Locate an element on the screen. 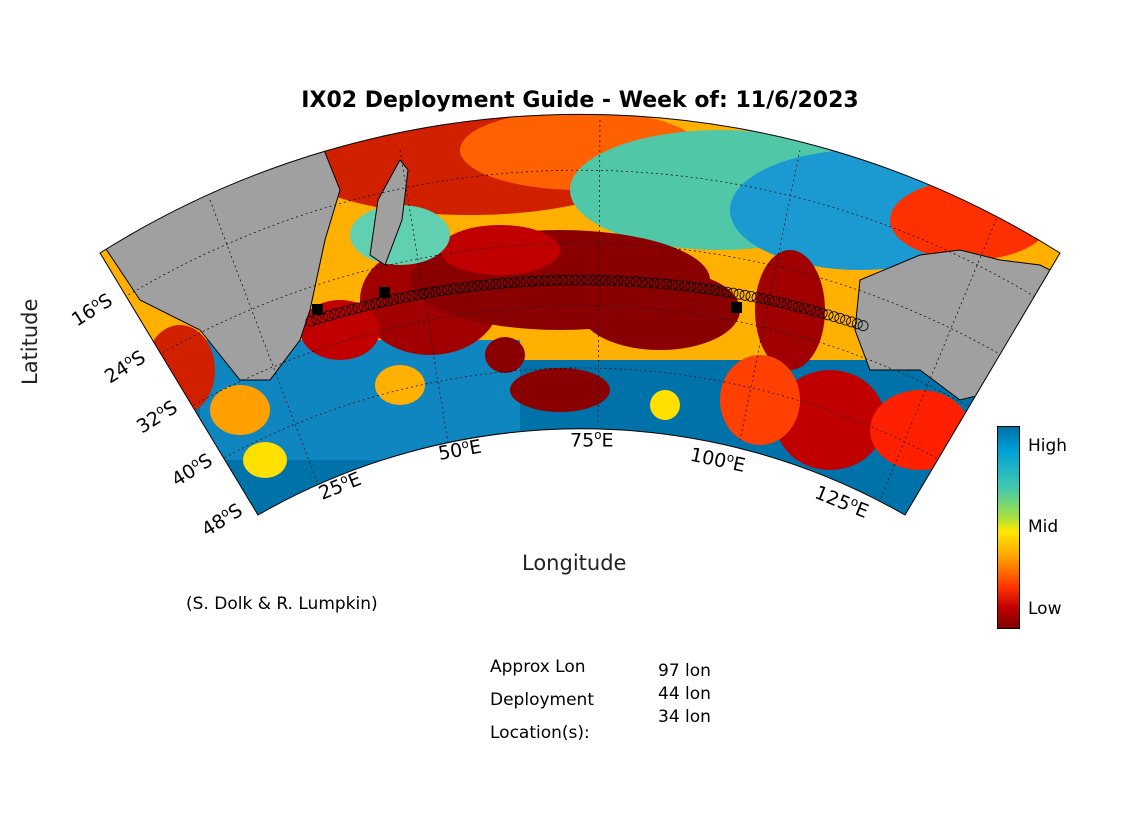 The width and height of the screenshot is (1122, 827). credit-text: (S. Dolk & R. Lumpkin) is located at coordinates (282, 604).